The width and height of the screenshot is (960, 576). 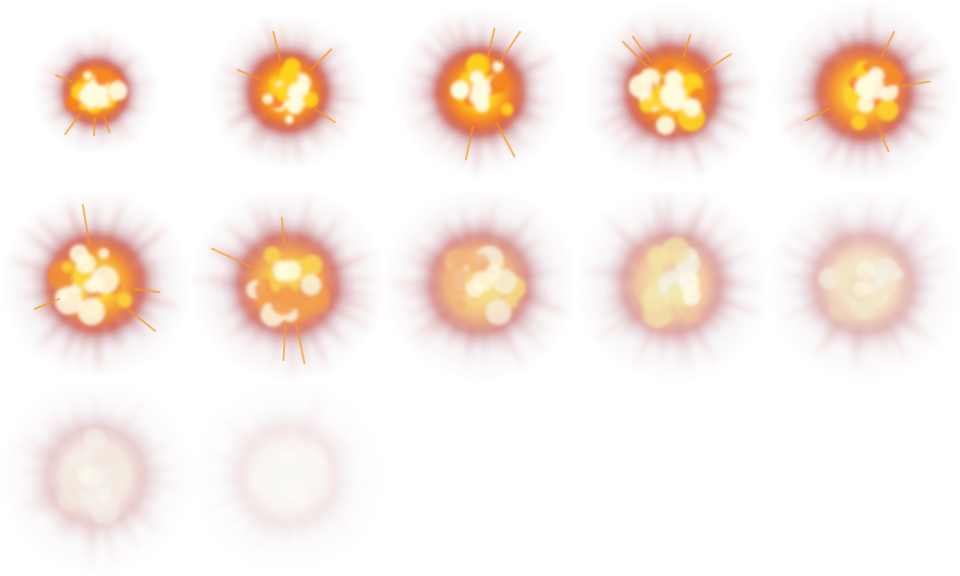 I want to click on explosion-frame-6-burst, so click(x=95, y=286).